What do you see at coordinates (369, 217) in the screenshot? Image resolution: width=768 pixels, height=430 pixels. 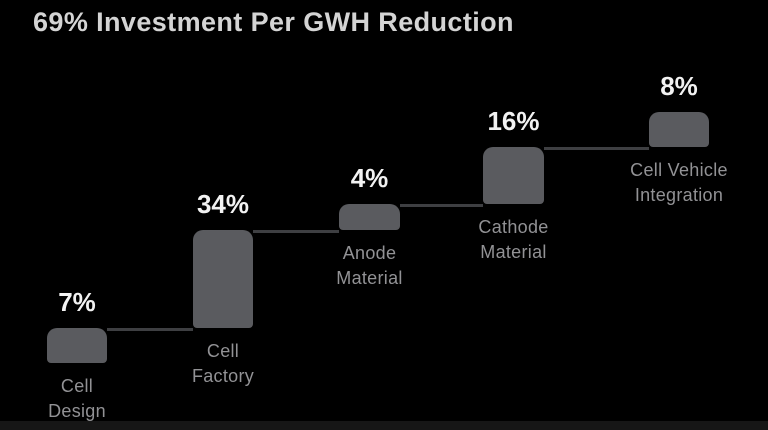 I see `bar-anode-material` at bounding box center [369, 217].